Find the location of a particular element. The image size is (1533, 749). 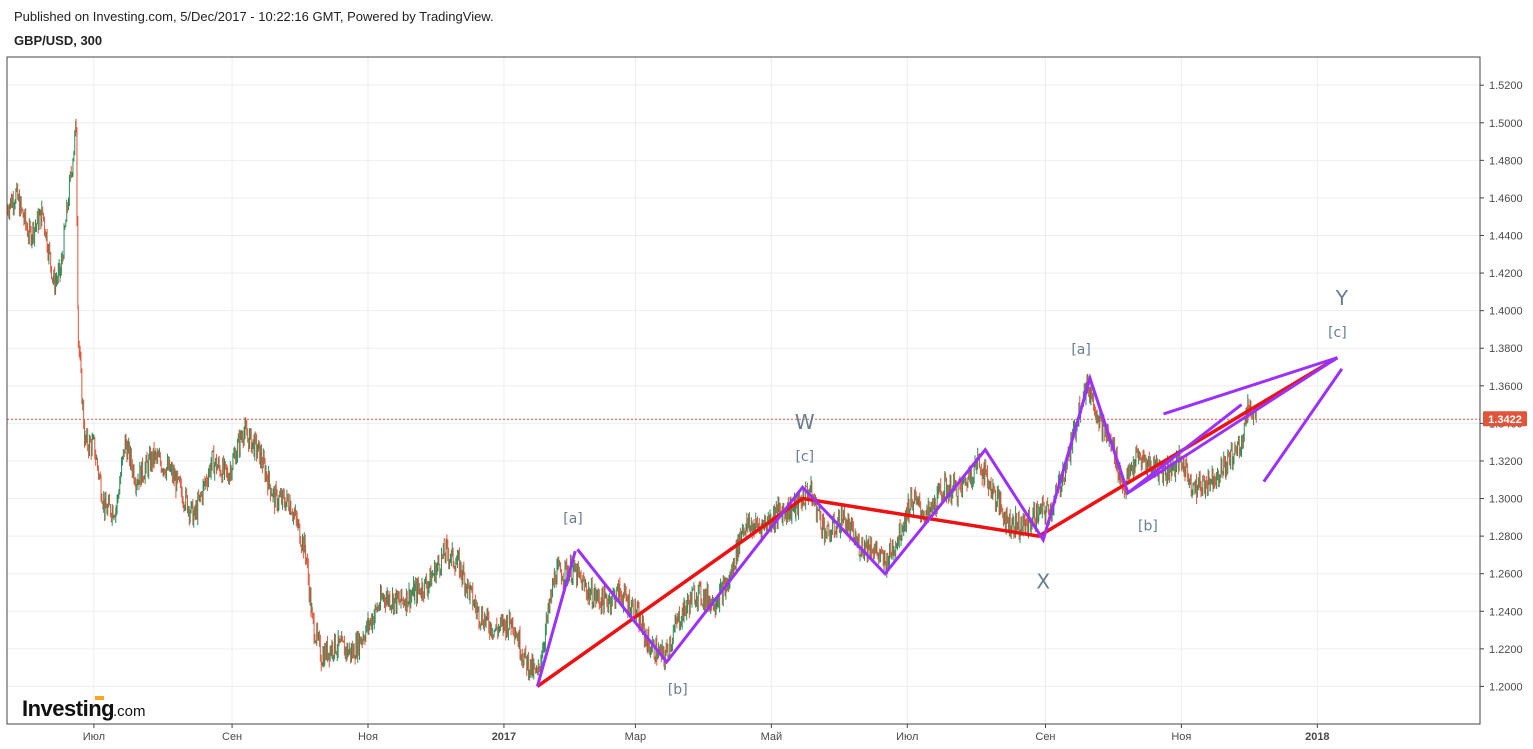

x-axis: Июл Сен Ноя 2017 Мар Май Июл Сен Ноя 2018 is located at coordinates (706, 733).